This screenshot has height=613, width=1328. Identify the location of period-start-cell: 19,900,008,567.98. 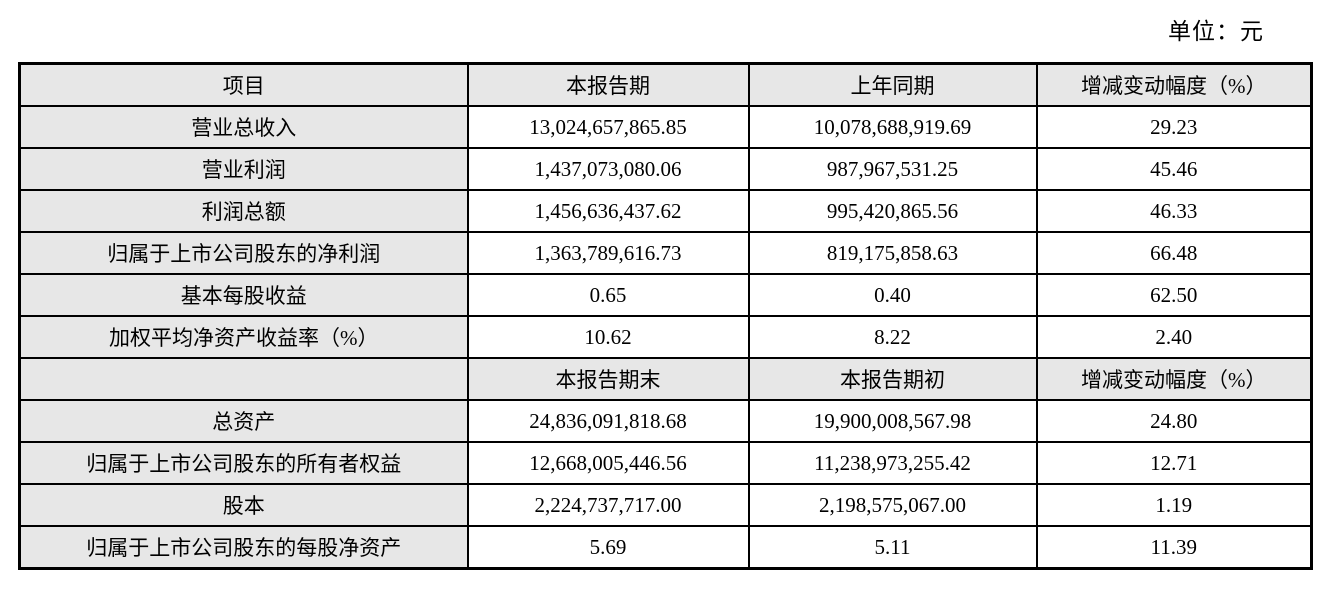
(892, 421).